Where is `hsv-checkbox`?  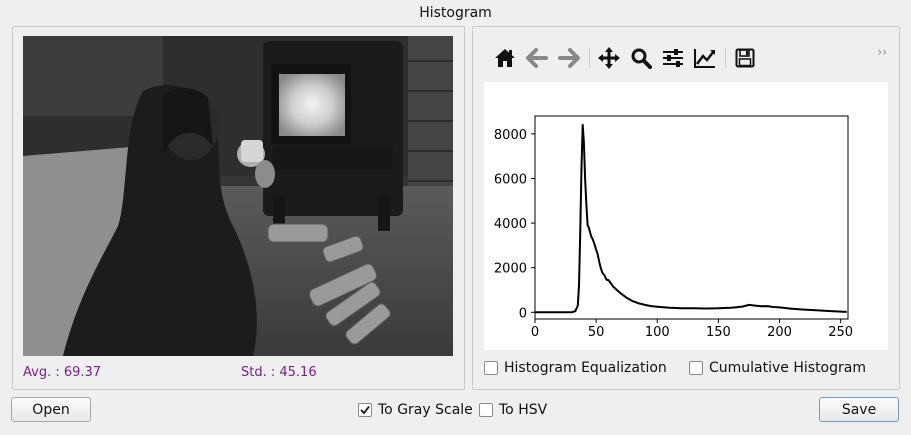
hsv-checkbox is located at coordinates (486, 410).